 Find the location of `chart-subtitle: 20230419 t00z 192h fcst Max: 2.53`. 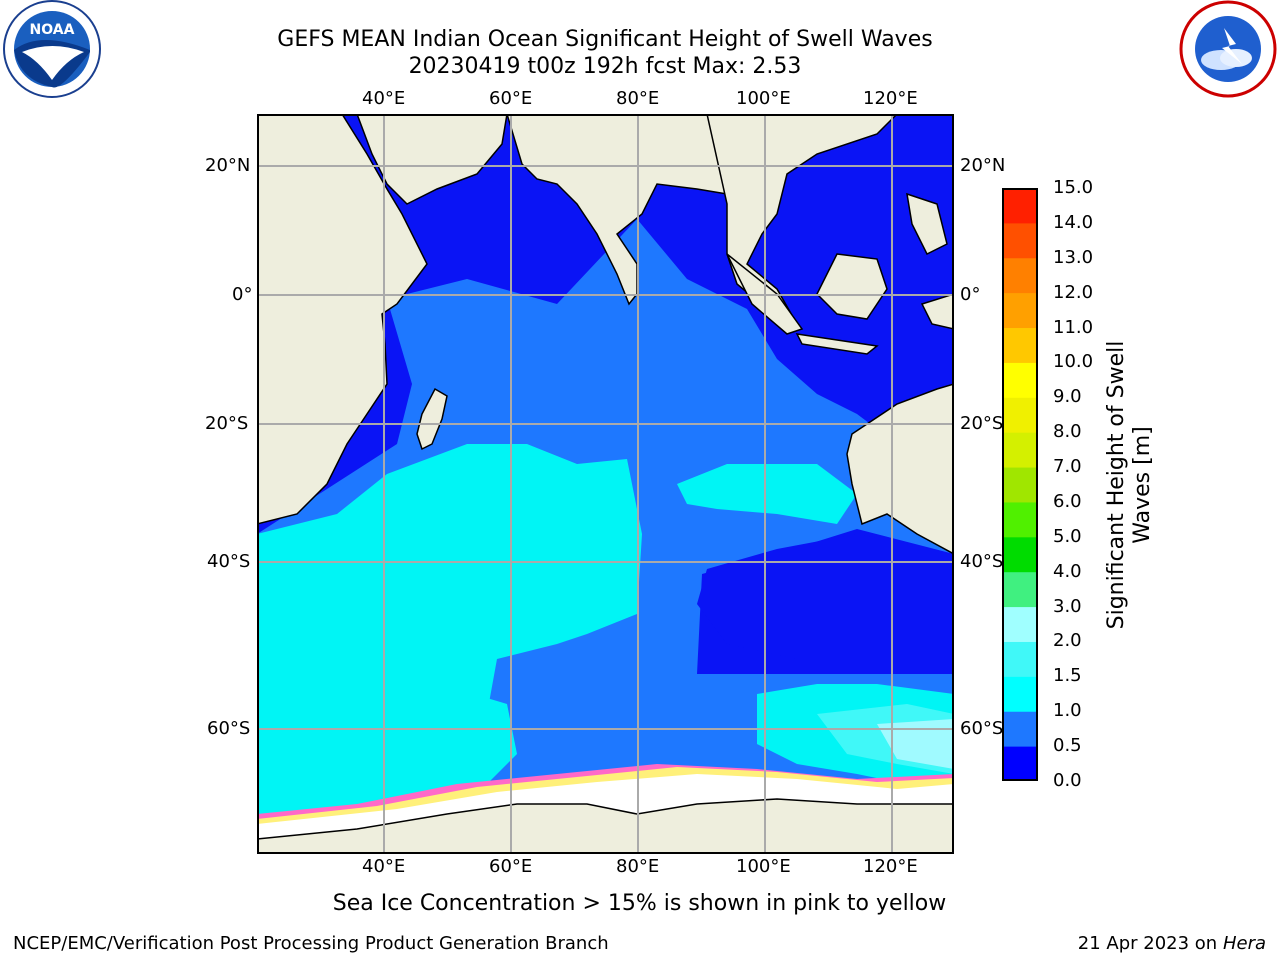

chart-subtitle: 20230419 t00z 192h fcst Max: 2.53 is located at coordinates (605, 66).